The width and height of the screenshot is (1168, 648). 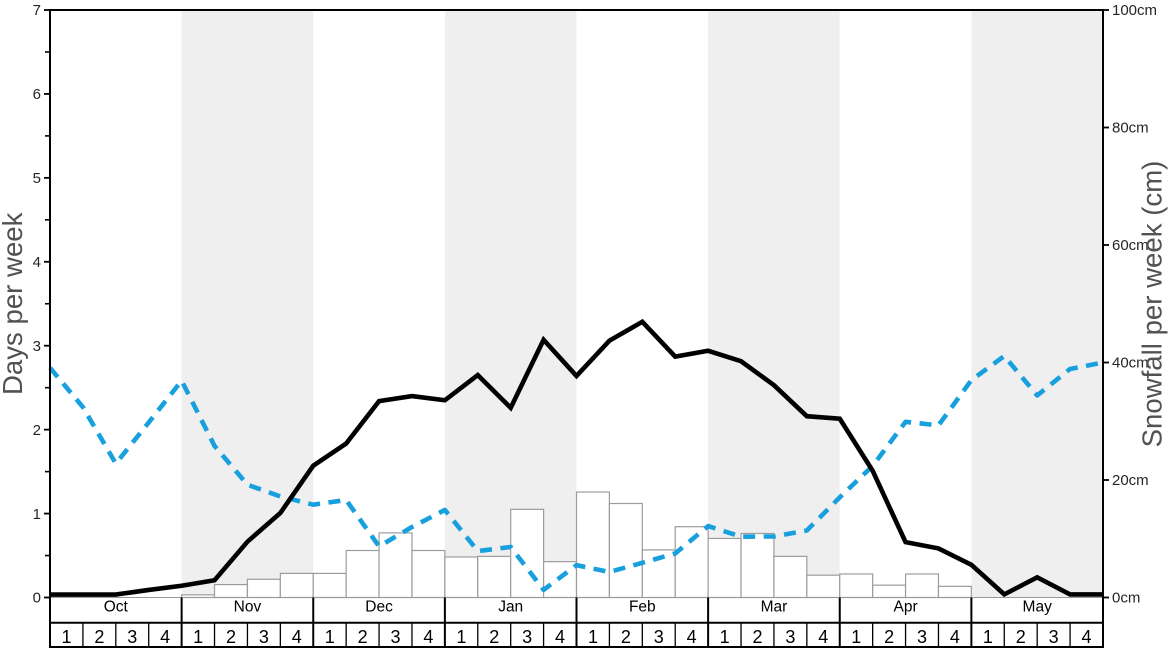 I want to click on svg-text: Dec, so click(x=379, y=607).